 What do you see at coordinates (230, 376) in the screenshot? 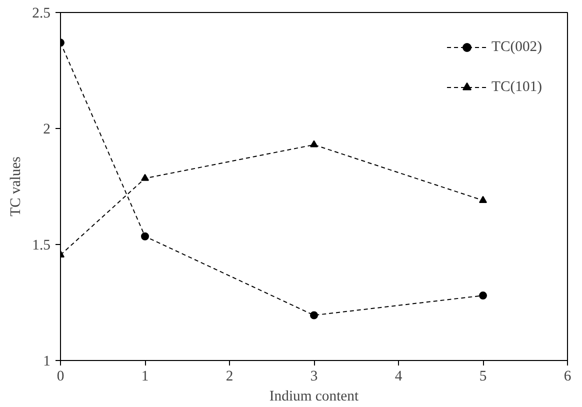
I see `x-tick-label: 2` at bounding box center [230, 376].